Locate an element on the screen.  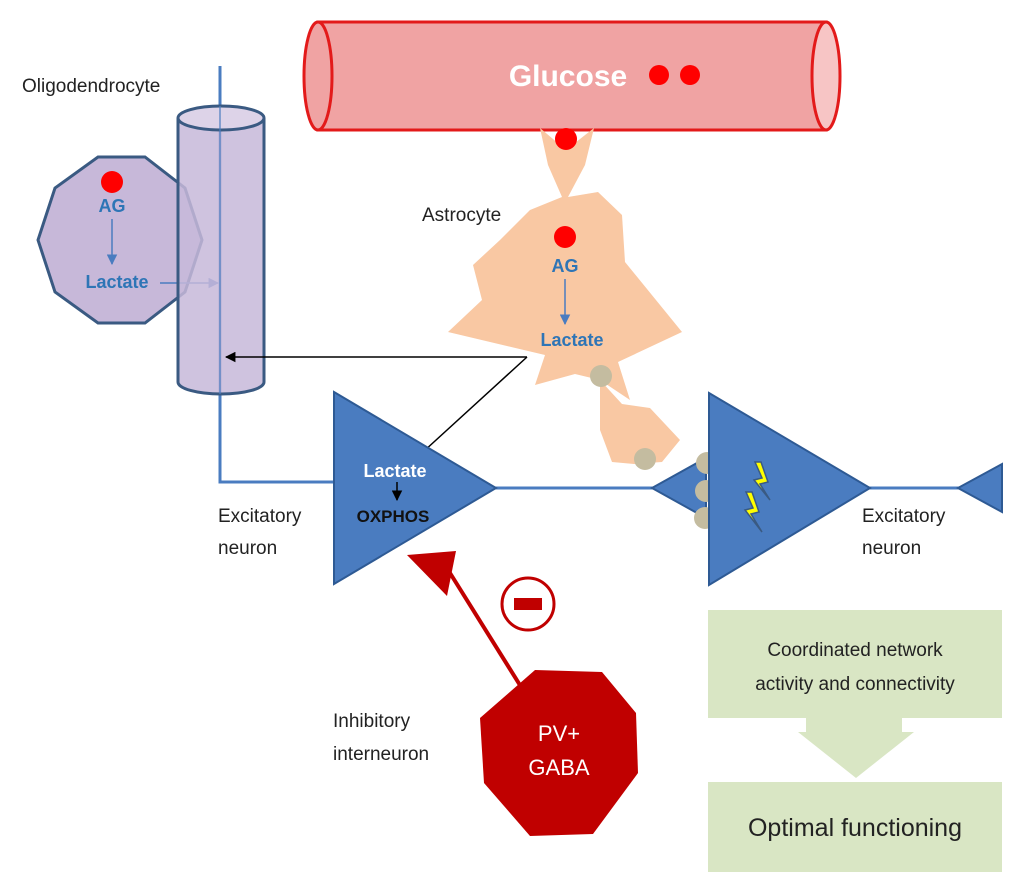
optimal-functioning-box is located at coordinates (855, 827).